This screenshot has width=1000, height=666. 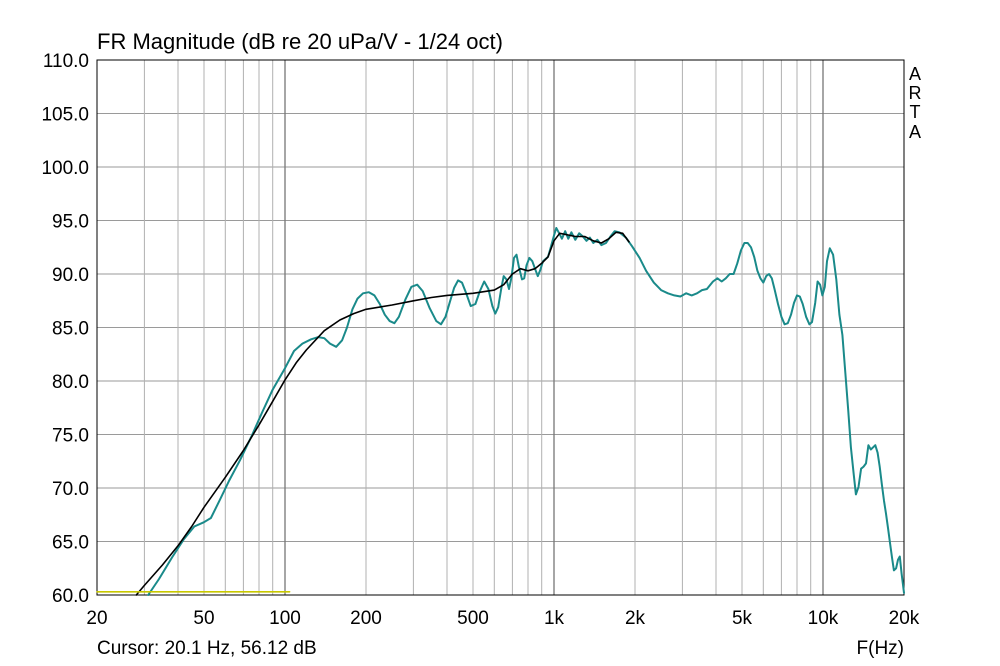 I want to click on y-tick-label-7: 75.0, so click(x=70, y=436).